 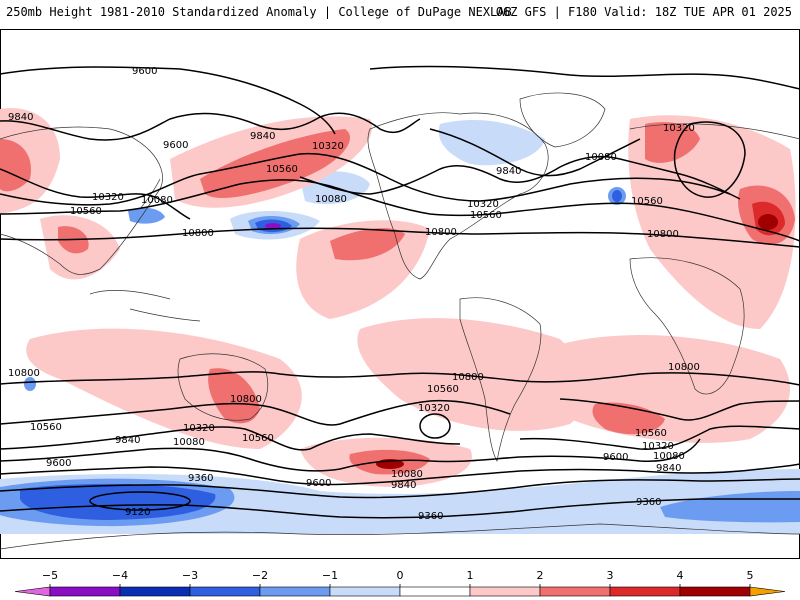 I want to click on anomaly-positive-australia, so click(x=234, y=396).